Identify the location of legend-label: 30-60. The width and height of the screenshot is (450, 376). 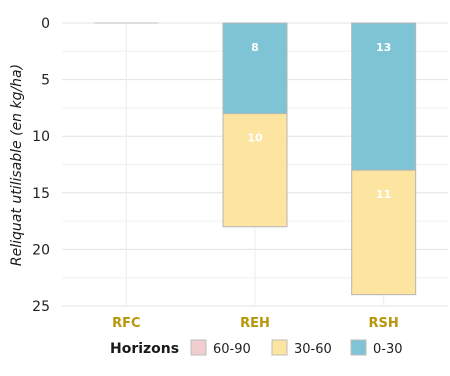
(313, 349).